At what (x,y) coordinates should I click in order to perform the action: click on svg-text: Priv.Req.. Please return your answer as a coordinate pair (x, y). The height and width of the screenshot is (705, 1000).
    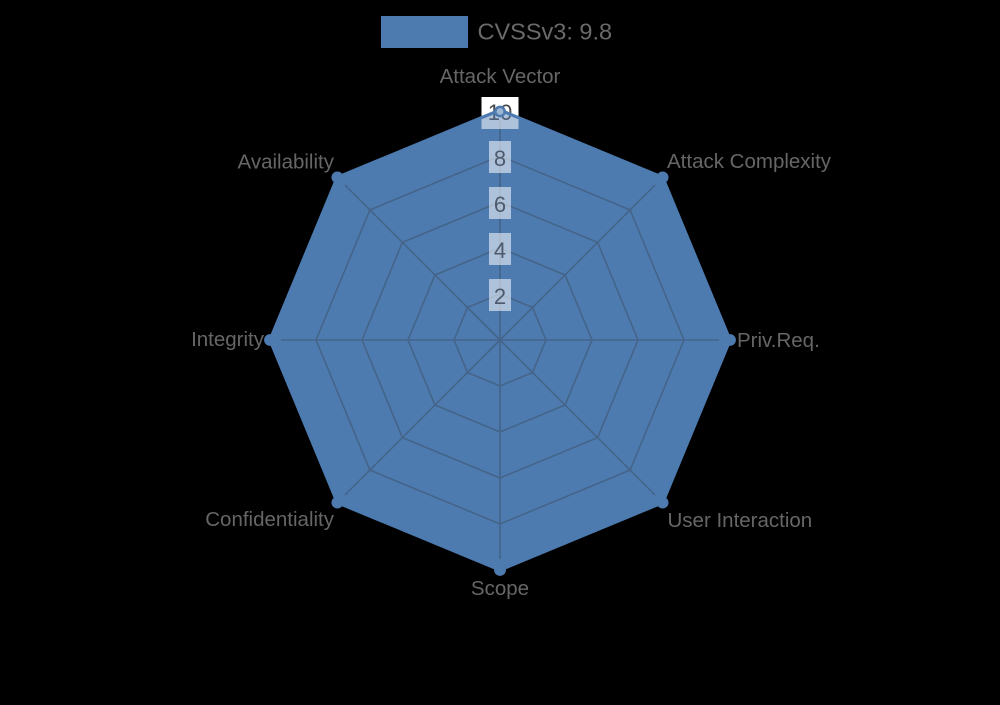
    Looking at the image, I should click on (778, 340).